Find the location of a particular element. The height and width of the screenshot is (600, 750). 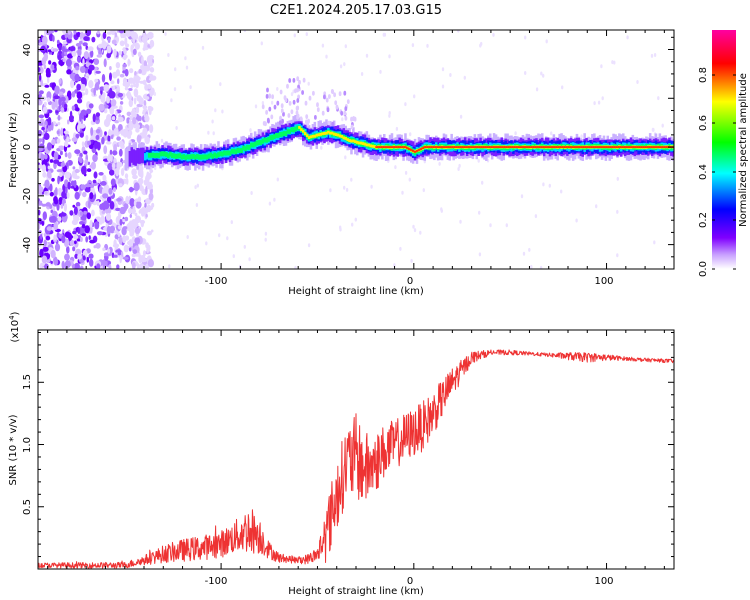

spectrogram-xtick-label: -100 is located at coordinates (216, 281).